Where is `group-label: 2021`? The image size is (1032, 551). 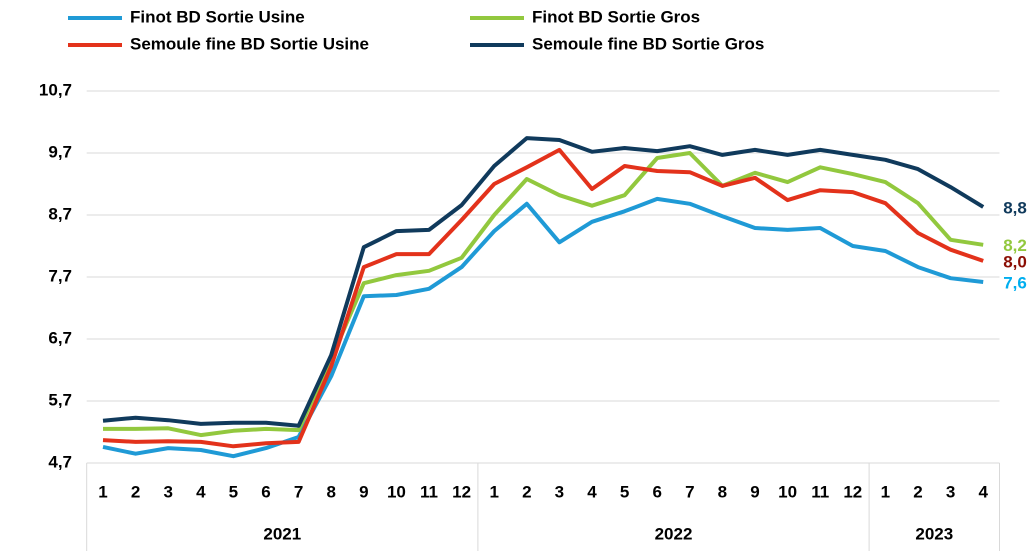
group-label: 2021 is located at coordinates (282, 533).